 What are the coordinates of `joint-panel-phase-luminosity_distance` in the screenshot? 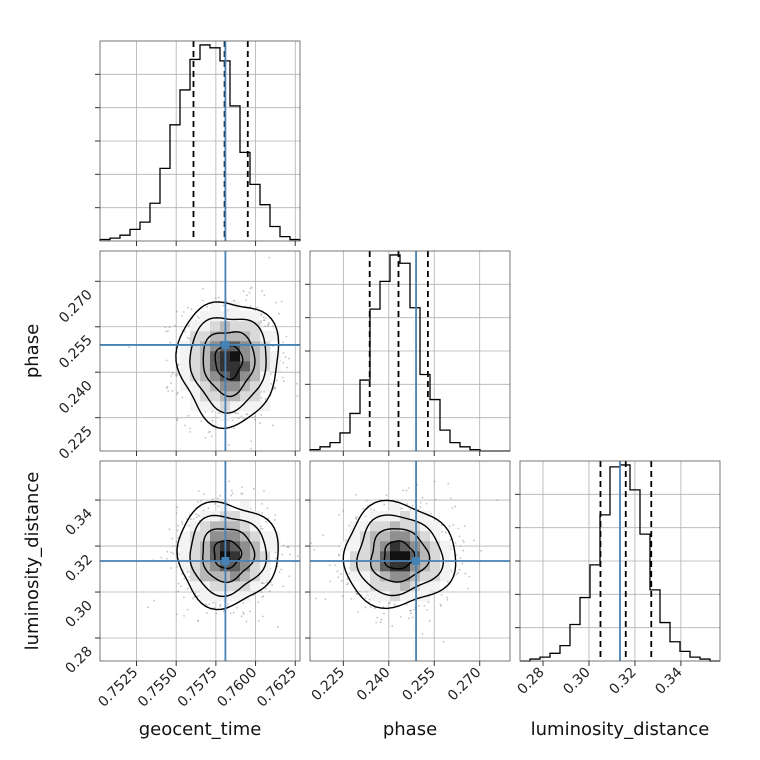 It's located at (410, 561).